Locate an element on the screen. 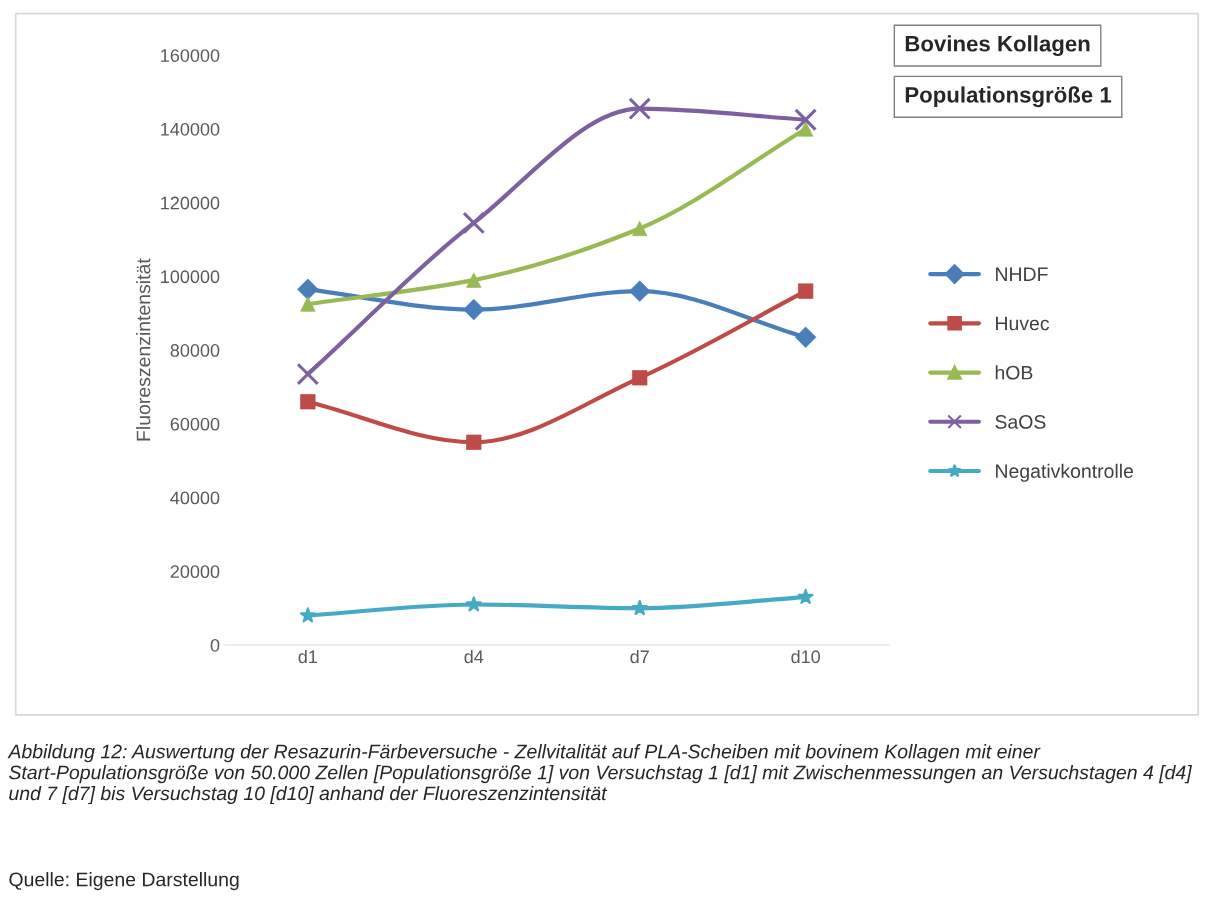  x-tick-label: d1 is located at coordinates (307, 656).